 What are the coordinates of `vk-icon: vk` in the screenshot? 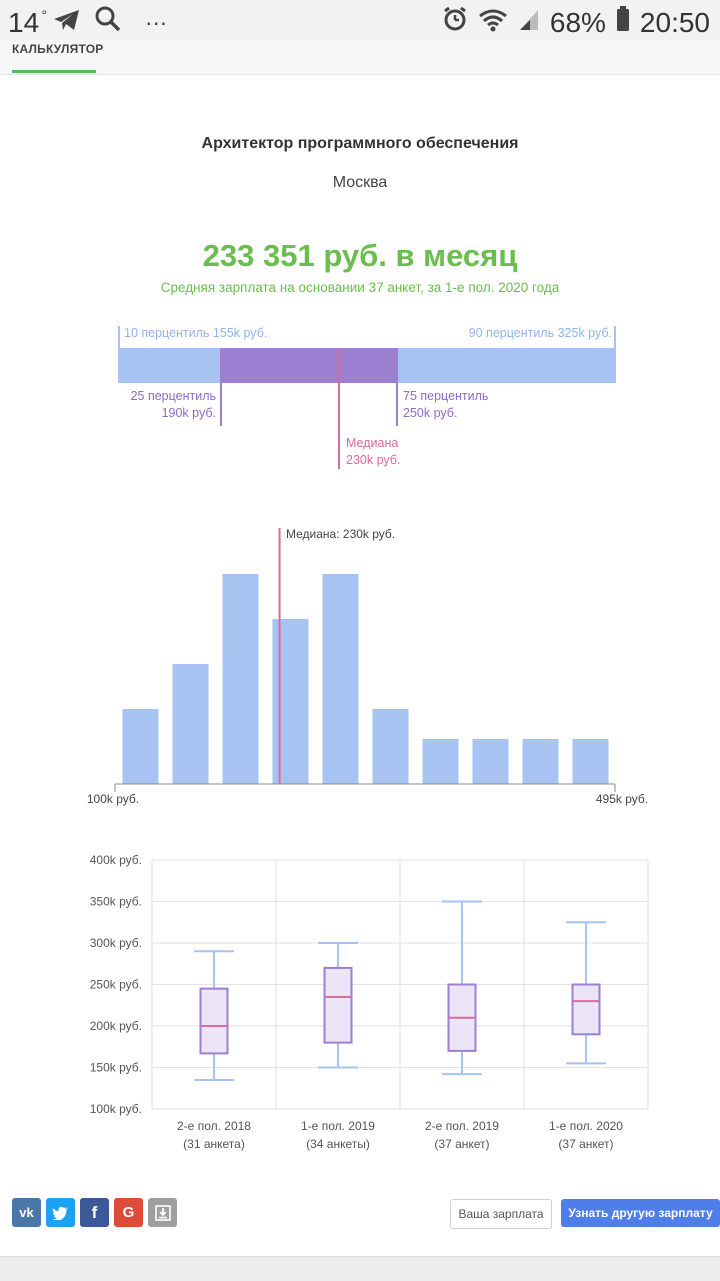 It's located at (26, 1212).